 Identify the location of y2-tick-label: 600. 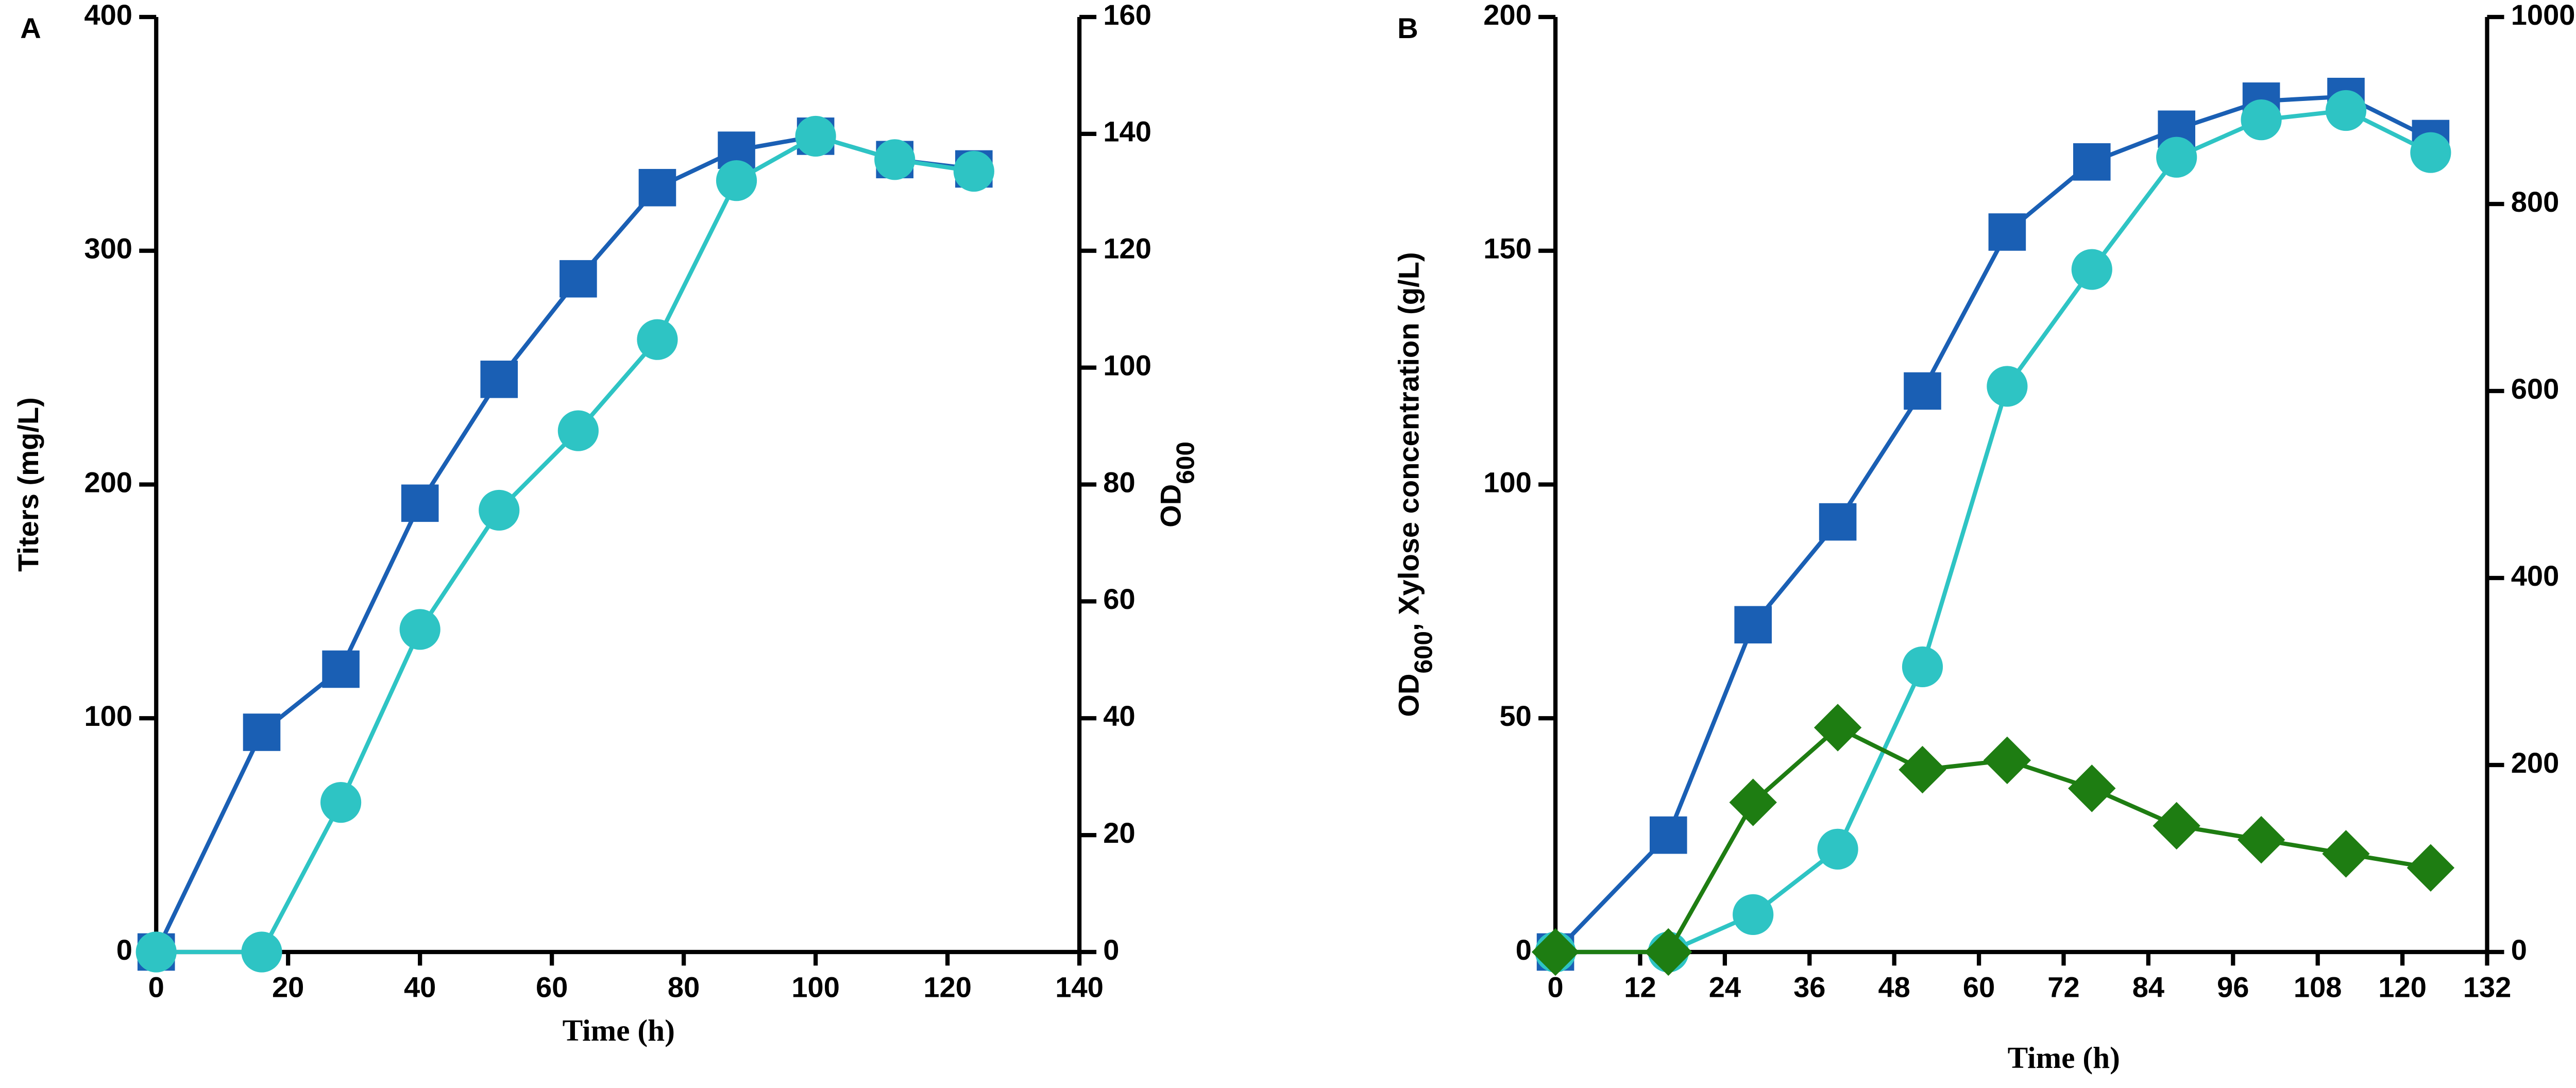
(2535, 388).